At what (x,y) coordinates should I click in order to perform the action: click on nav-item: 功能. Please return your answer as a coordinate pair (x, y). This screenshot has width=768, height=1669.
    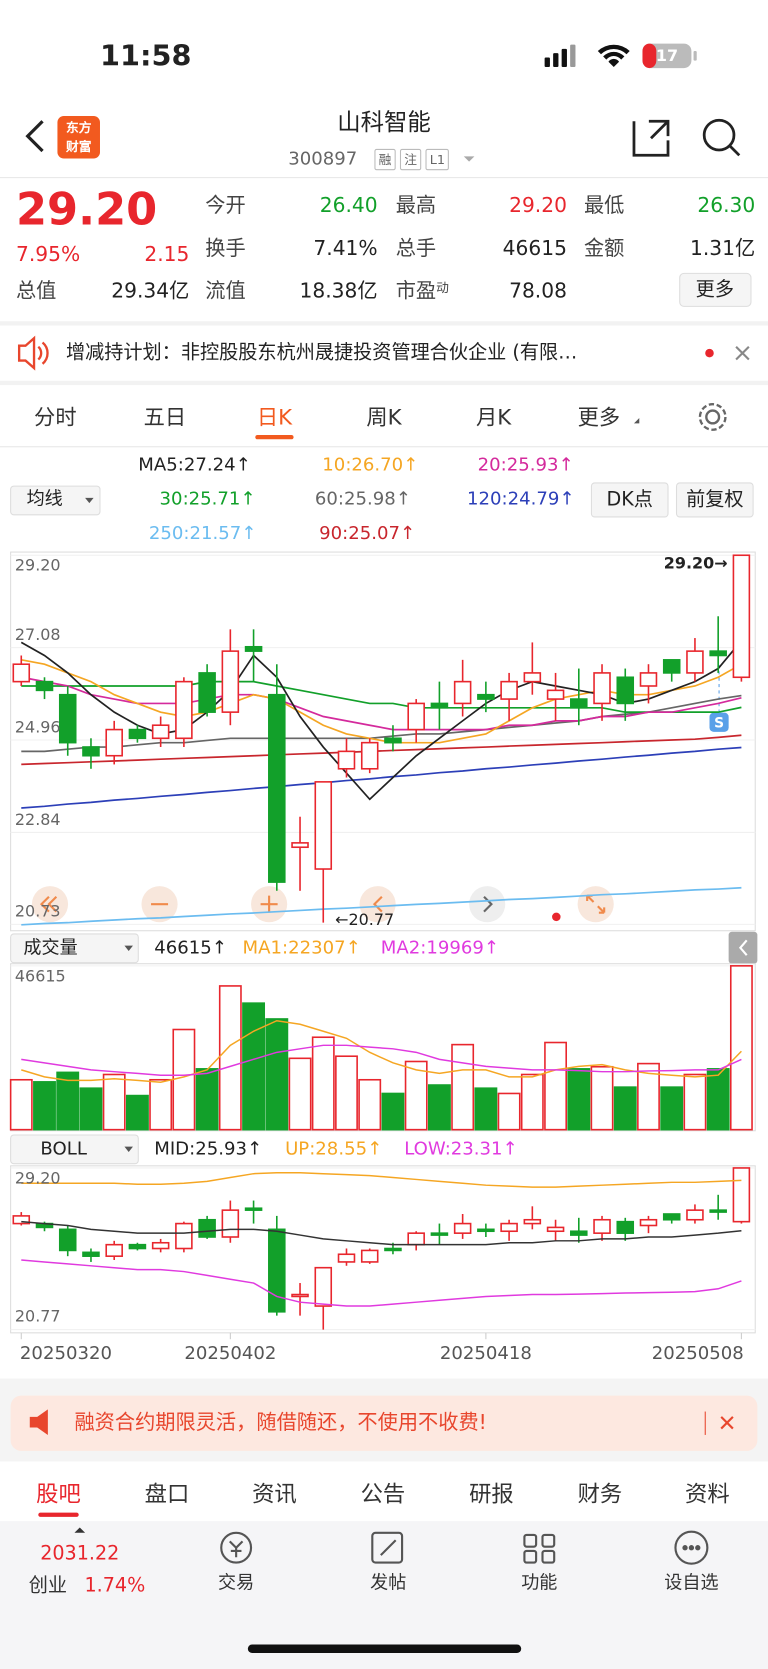
    Looking at the image, I should click on (539, 1583).